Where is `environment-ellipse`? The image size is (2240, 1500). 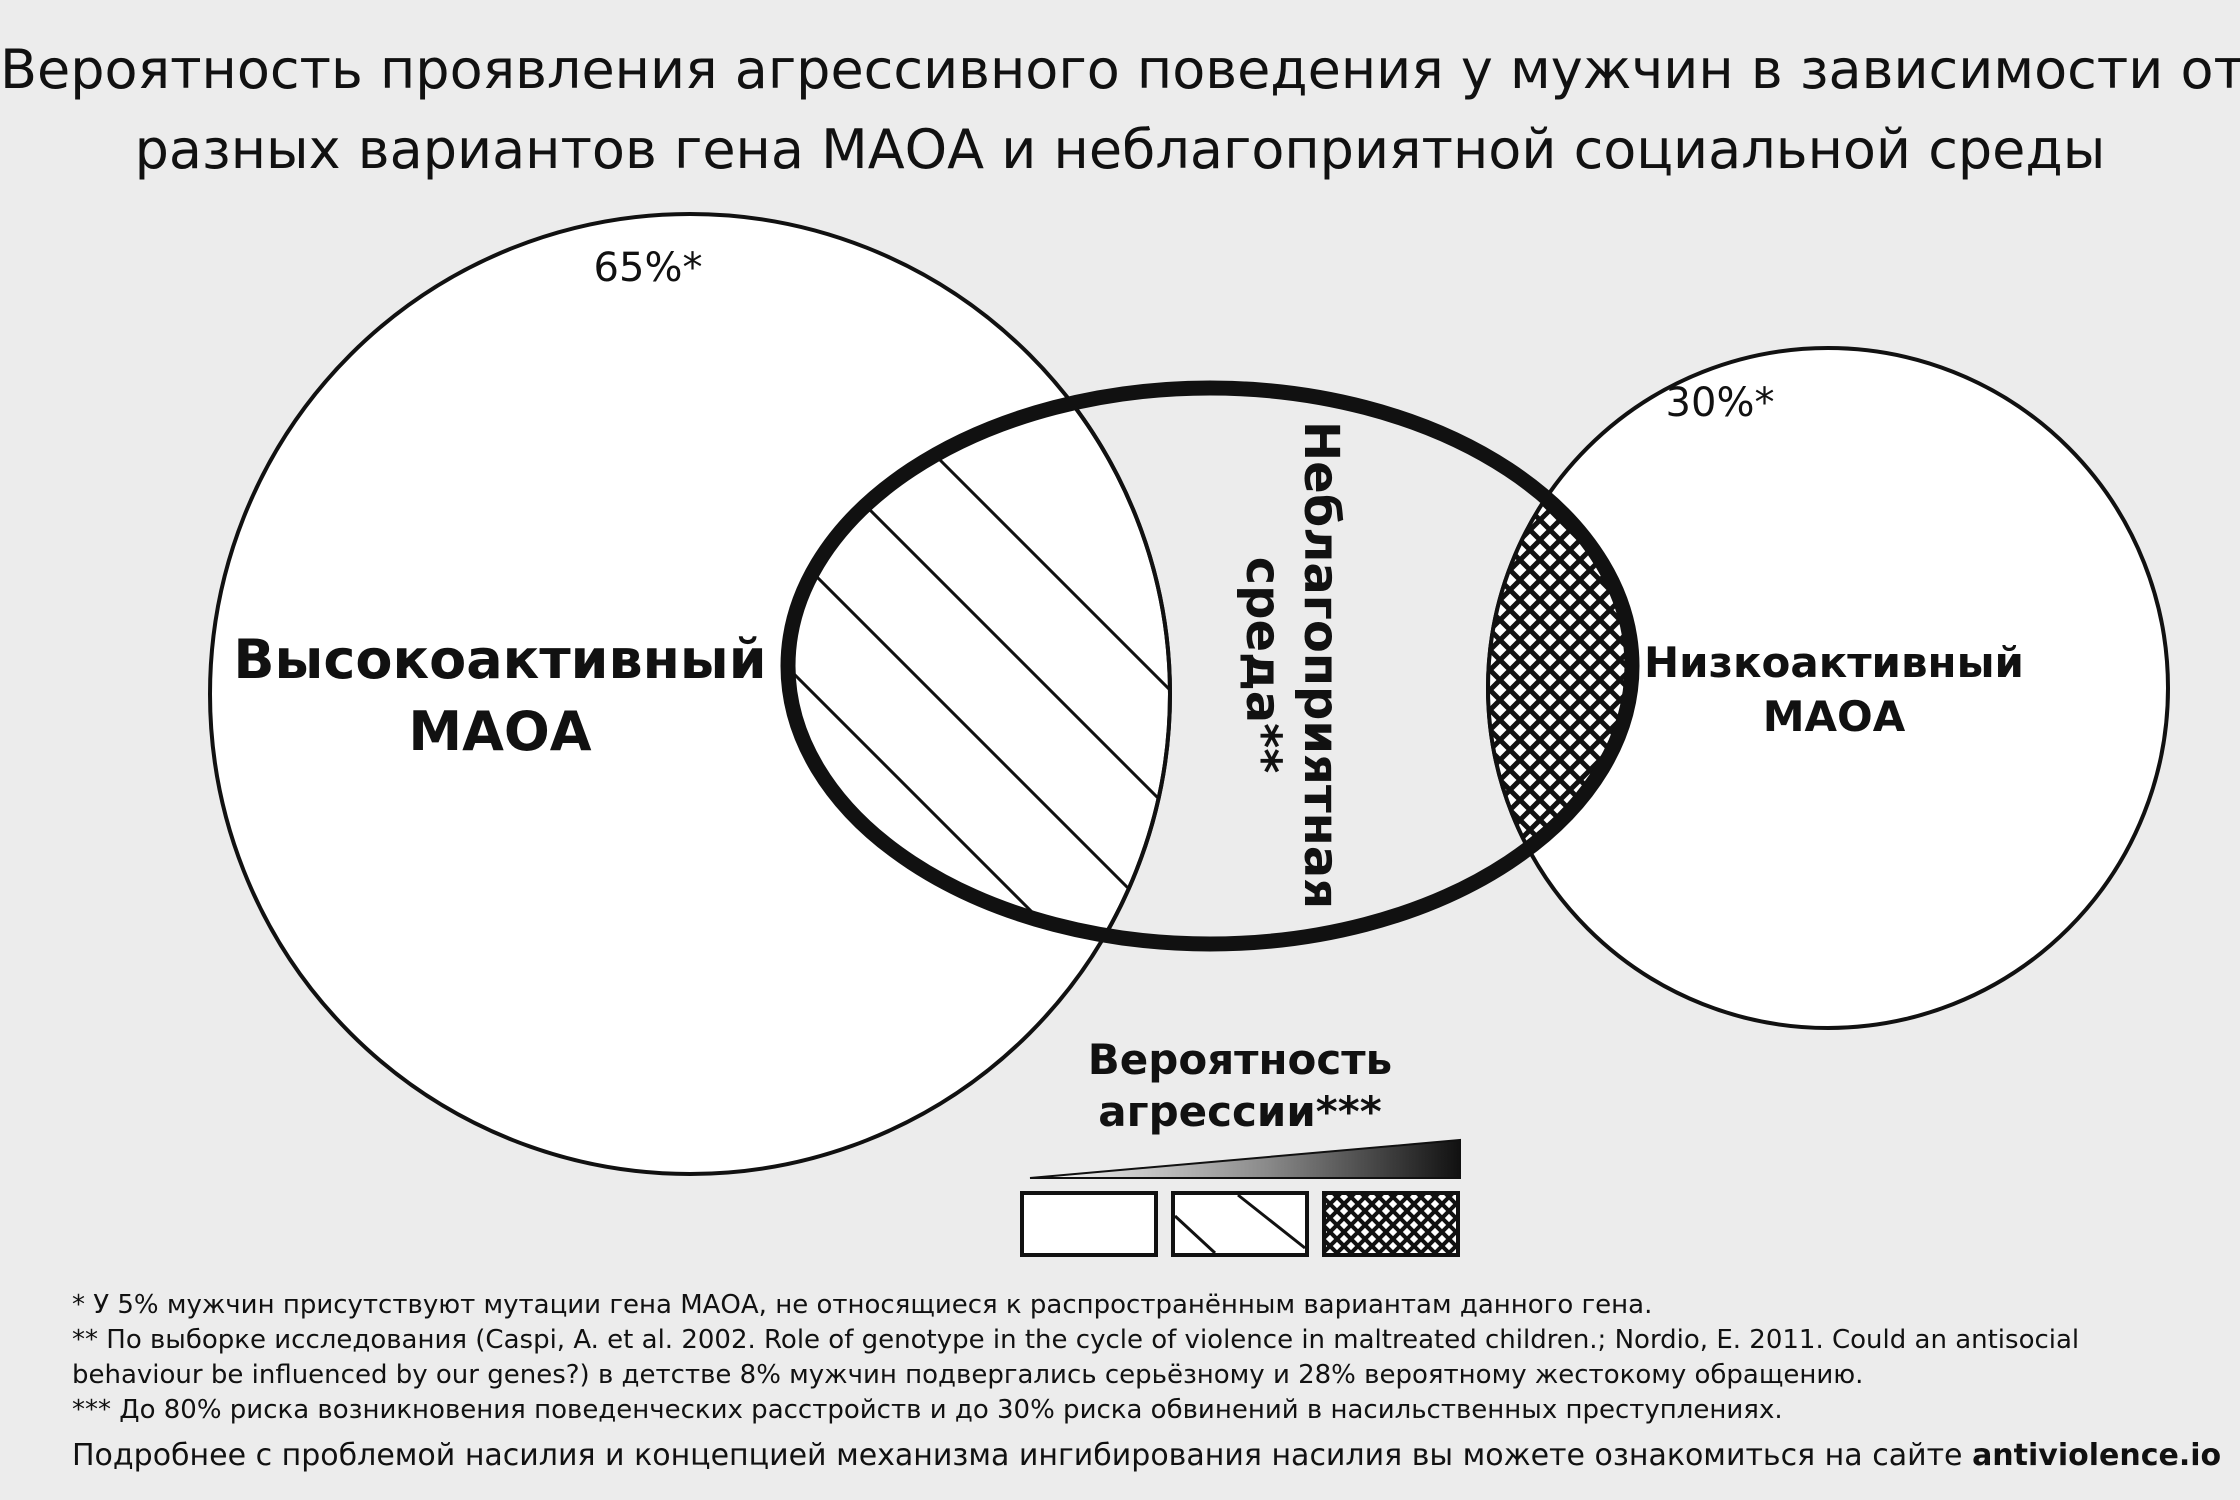 environment-ellipse is located at coordinates (1210, 666).